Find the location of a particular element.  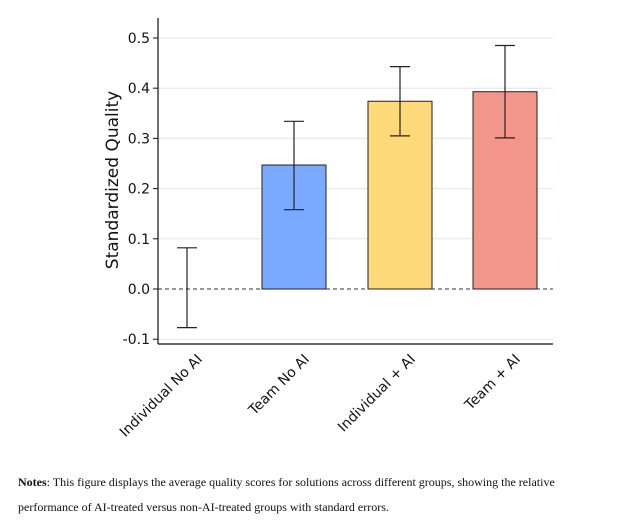

y-axis-title: Standardized Quality is located at coordinates (113, 180).